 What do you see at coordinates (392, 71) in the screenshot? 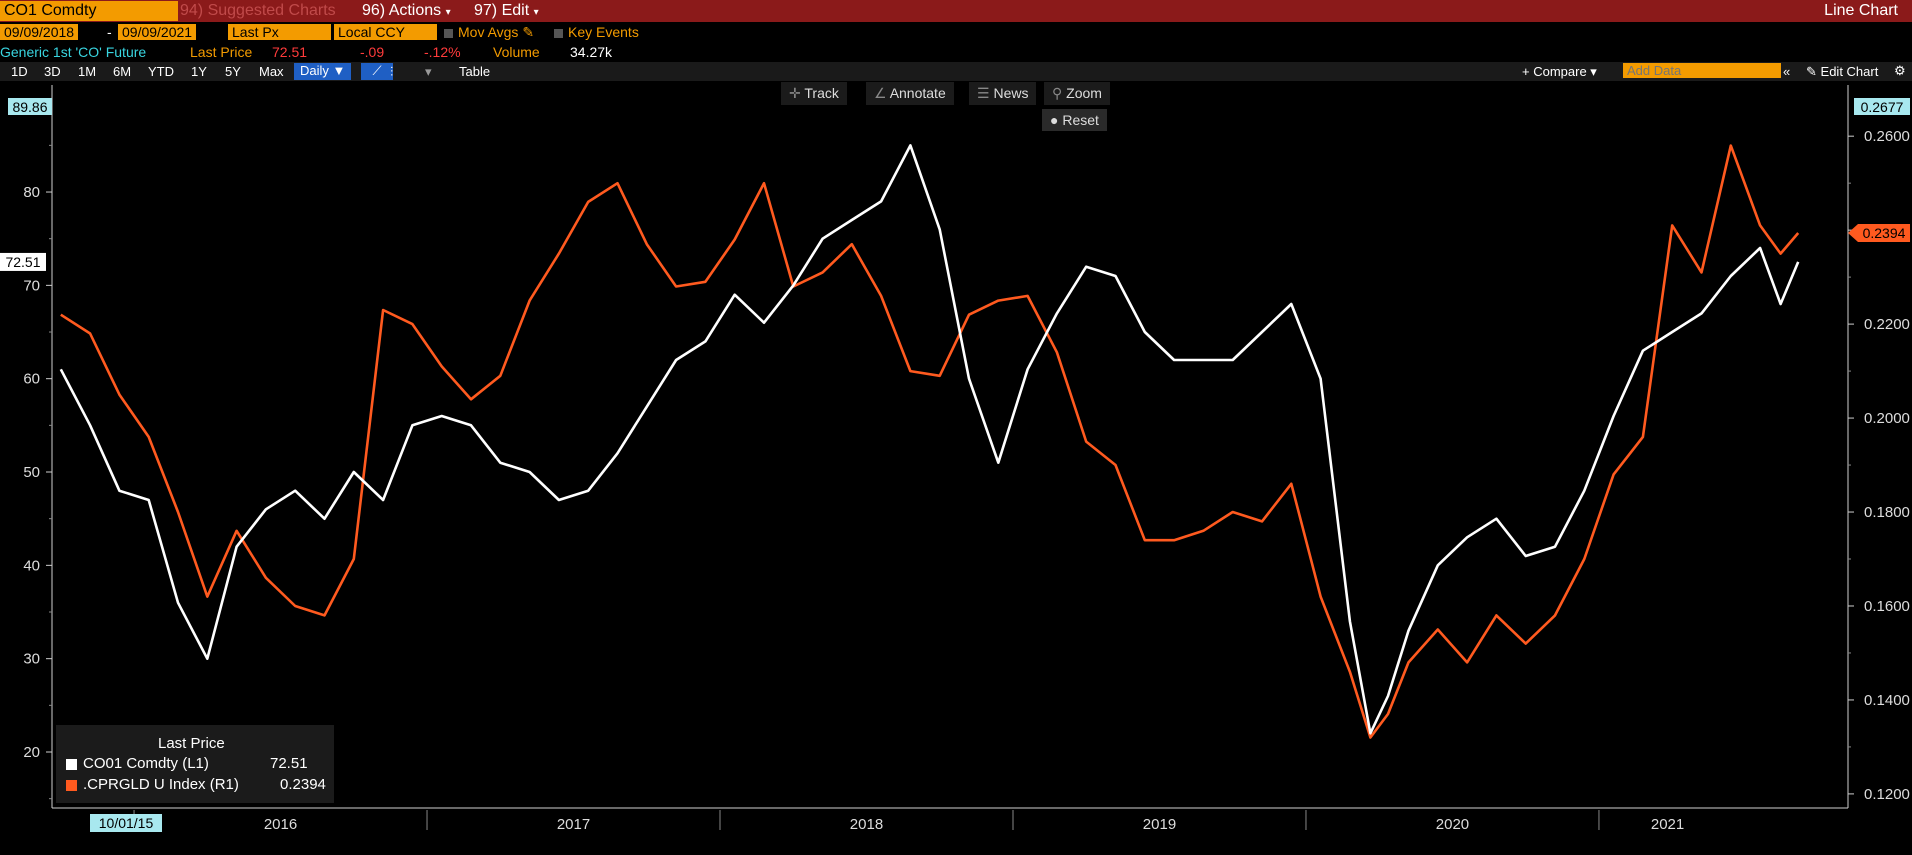
I see `bar-style-icon: ⫶` at bounding box center [392, 71].